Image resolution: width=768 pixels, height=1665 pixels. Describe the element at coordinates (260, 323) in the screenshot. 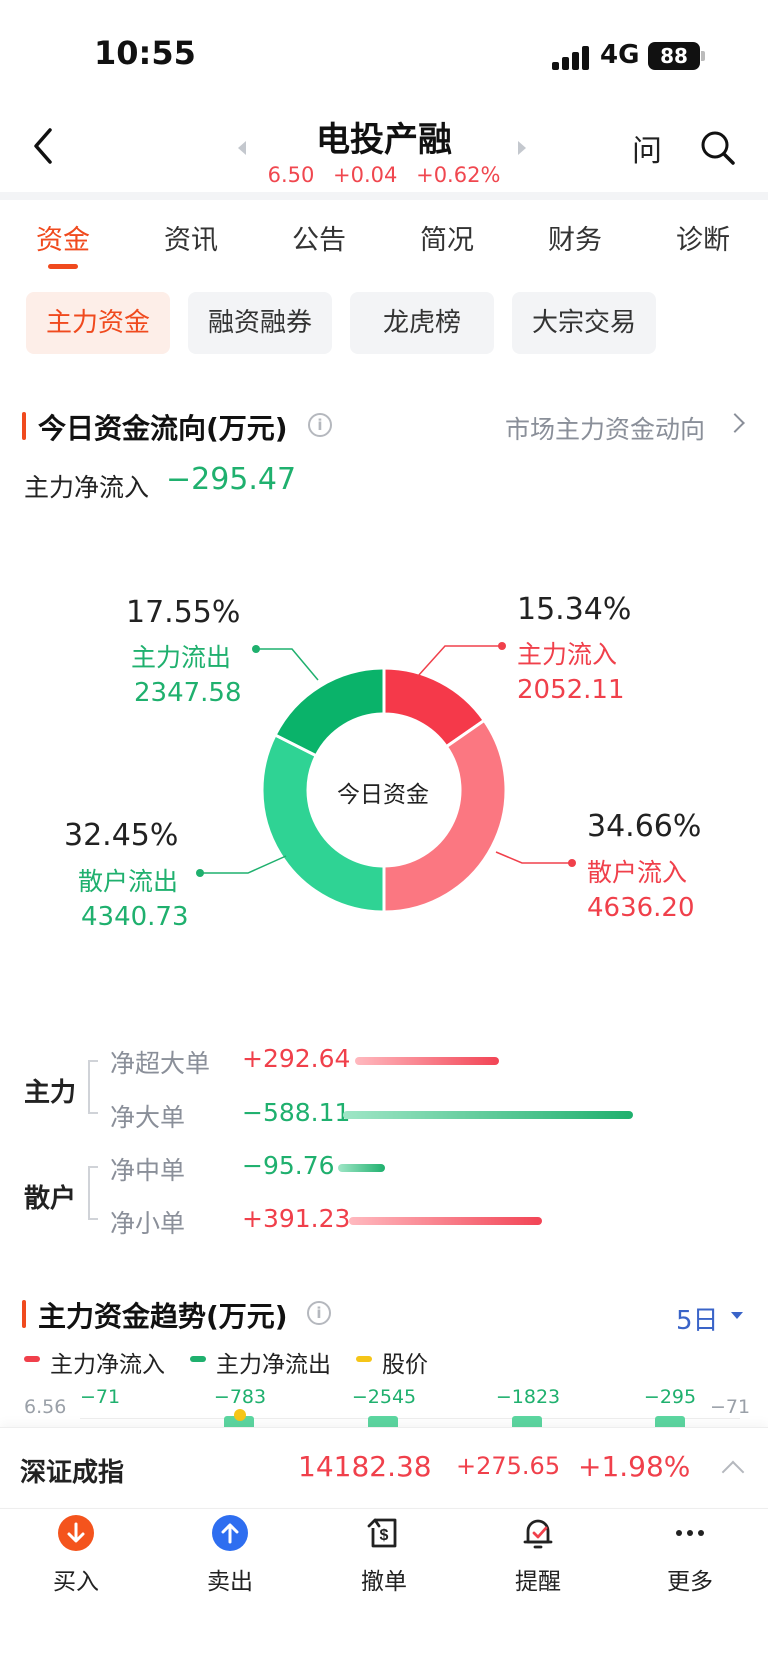

I see `subtab-margin: 融资融券` at that location.